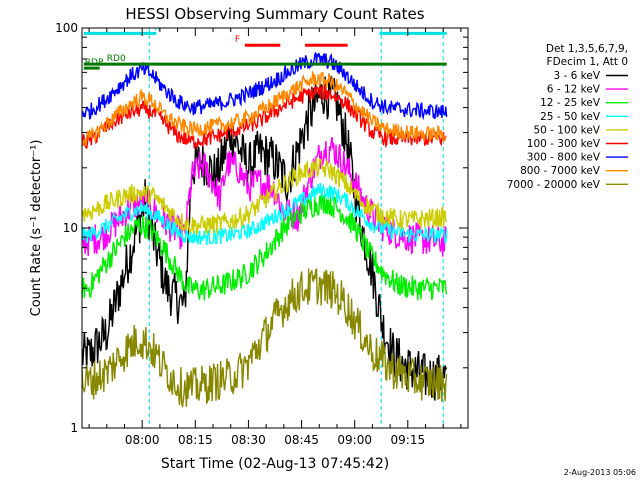 This screenshot has height=480, width=640. What do you see at coordinates (560, 171) in the screenshot?
I see `legend-entry-label: 800 - 7000 keV` at bounding box center [560, 171].